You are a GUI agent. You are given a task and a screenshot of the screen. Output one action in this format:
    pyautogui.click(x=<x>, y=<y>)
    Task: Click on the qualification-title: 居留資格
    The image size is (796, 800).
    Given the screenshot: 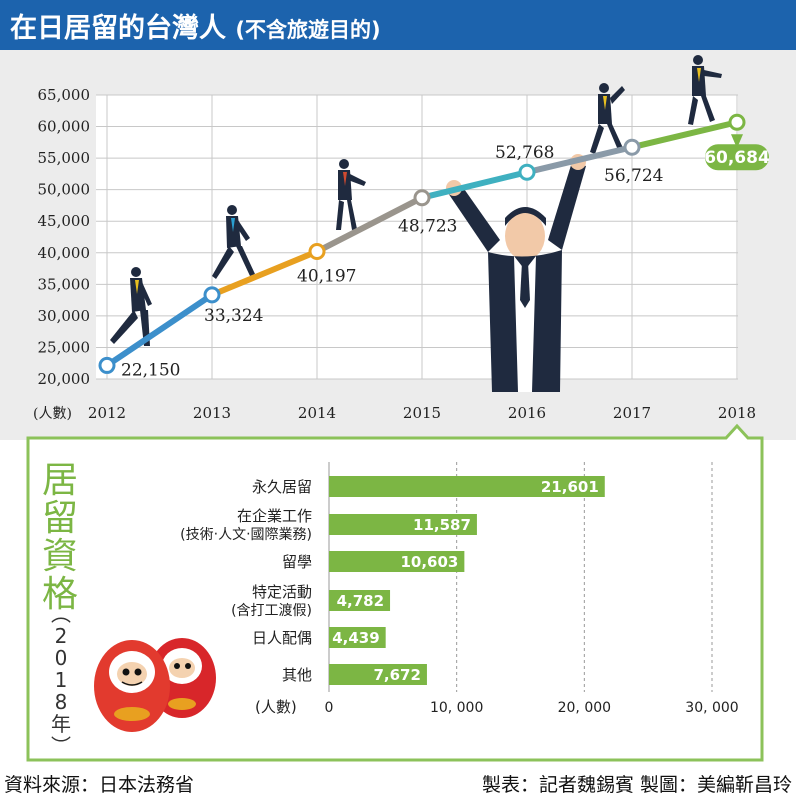 What is the action you would take?
    pyautogui.click(x=59, y=537)
    